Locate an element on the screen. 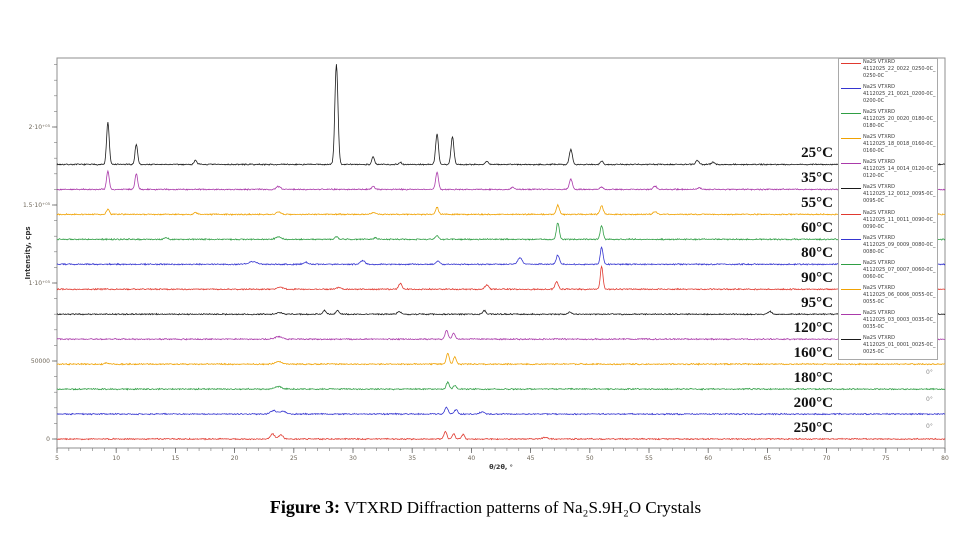 This screenshot has height=553, width=971. y-axis-ticks: 0 50000 1·10⁺⁰⁵ 1.5·10⁺⁰⁵ 2·10⁺⁰⁵ is located at coordinates (40, 283).